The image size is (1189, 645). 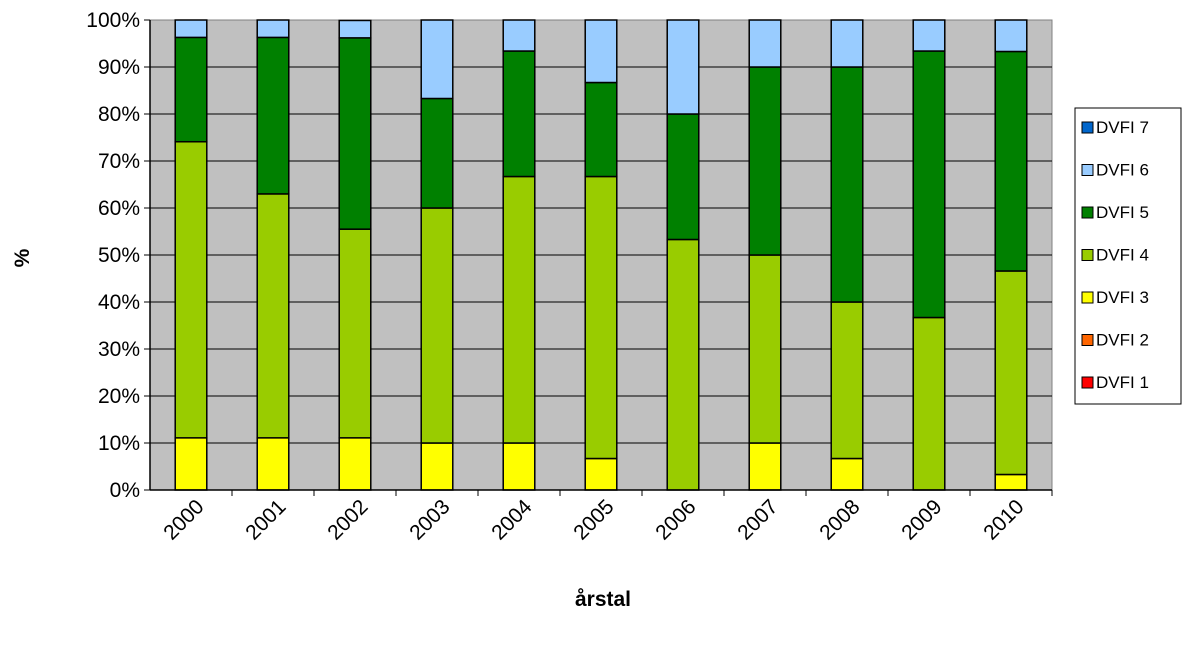 What do you see at coordinates (675, 519) in the screenshot?
I see `x-tick-label: 2006` at bounding box center [675, 519].